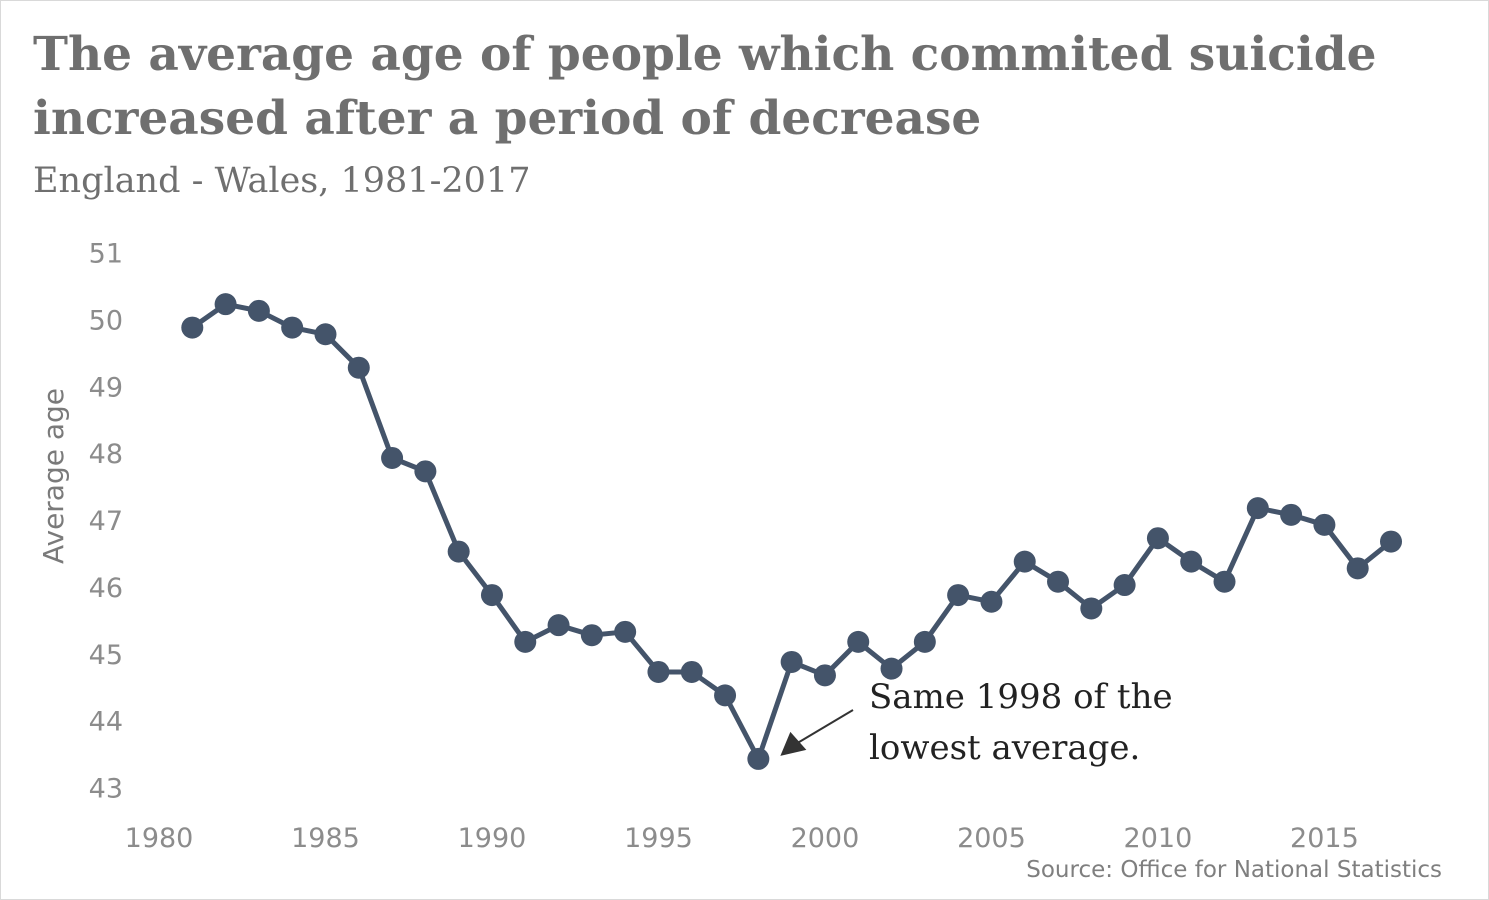  What do you see at coordinates (106, 320) in the screenshot?
I see `y-tick-label: 50` at bounding box center [106, 320].